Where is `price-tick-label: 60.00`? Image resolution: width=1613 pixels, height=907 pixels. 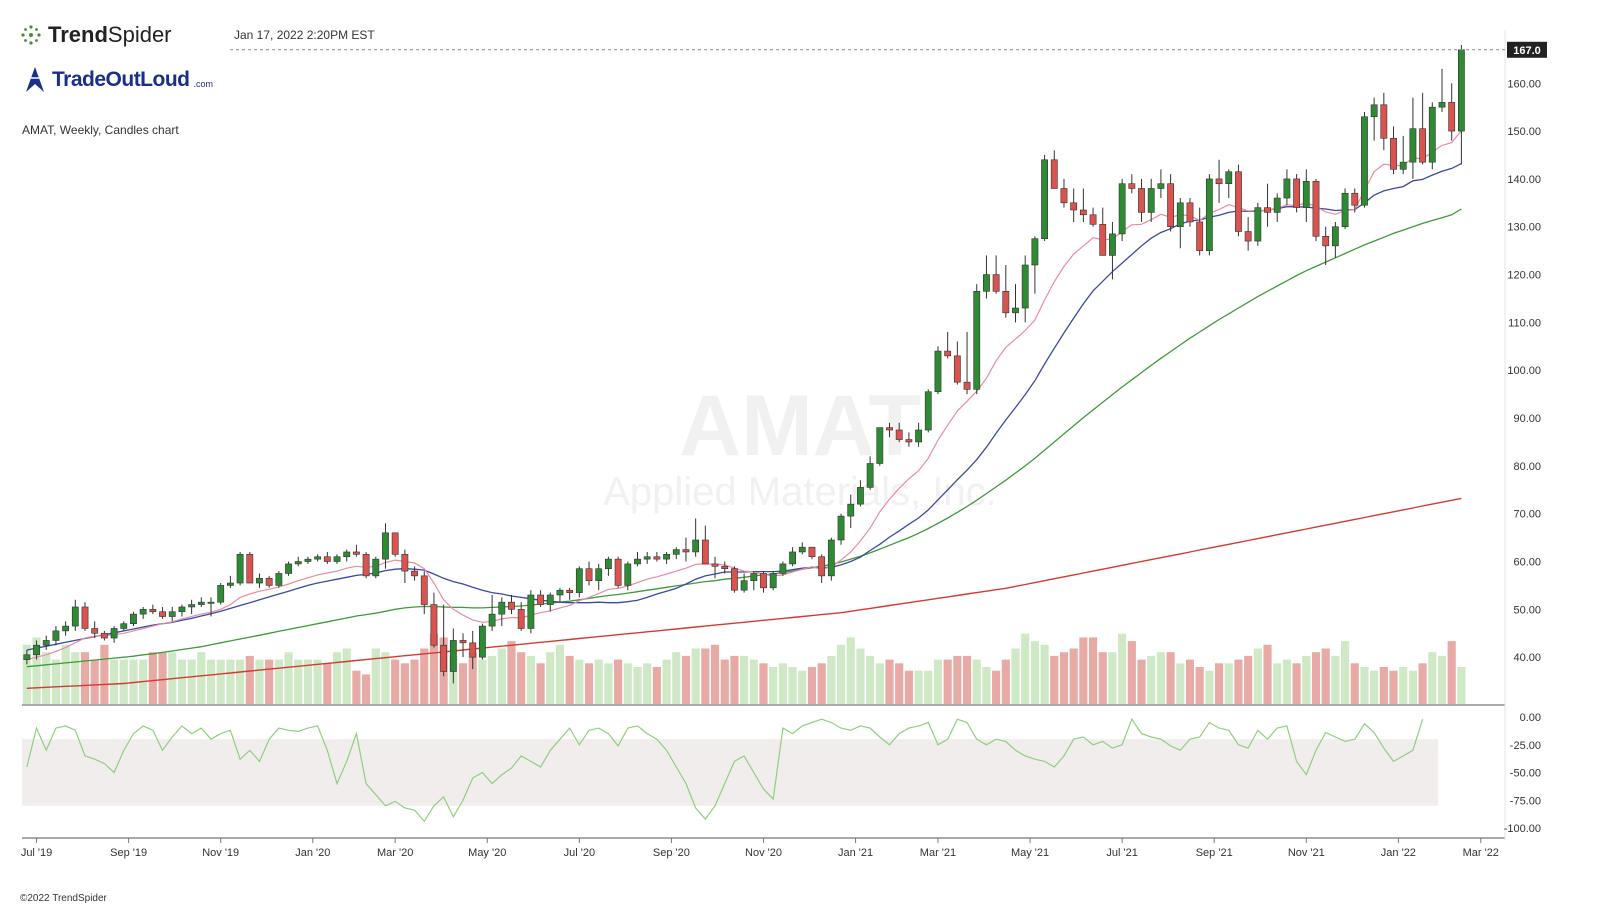
price-tick-label: 60.00 is located at coordinates (1527, 563).